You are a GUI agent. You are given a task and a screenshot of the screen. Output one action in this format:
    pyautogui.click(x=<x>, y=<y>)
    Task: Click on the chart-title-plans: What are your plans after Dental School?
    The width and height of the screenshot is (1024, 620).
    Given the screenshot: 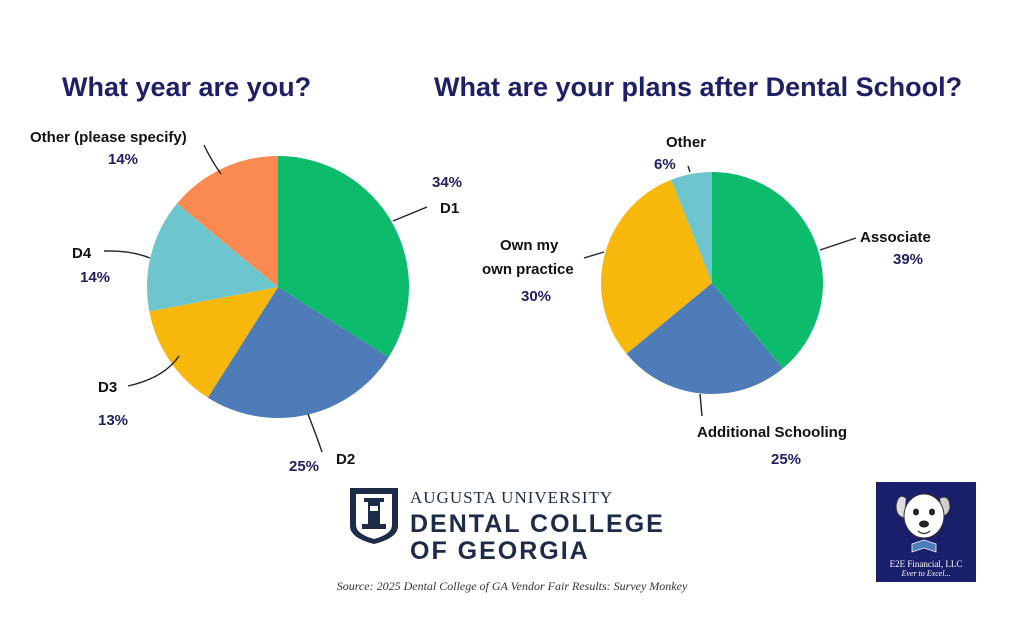 What is the action you would take?
    pyautogui.click(x=698, y=87)
    